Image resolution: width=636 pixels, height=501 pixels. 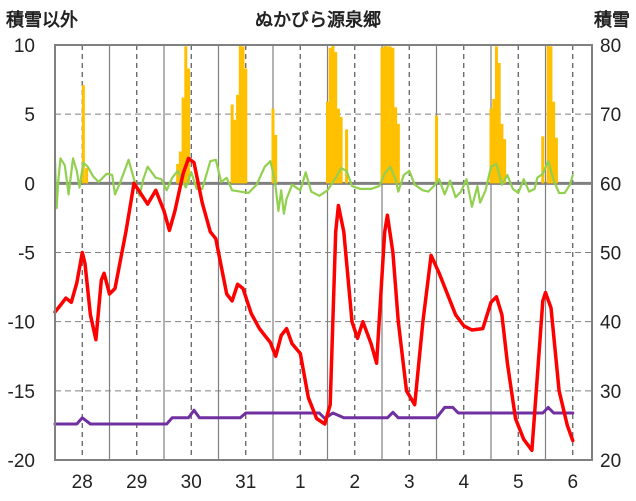 What do you see at coordinates (29, 184) in the screenshot?
I see `y-left-tick-label: 0` at bounding box center [29, 184].